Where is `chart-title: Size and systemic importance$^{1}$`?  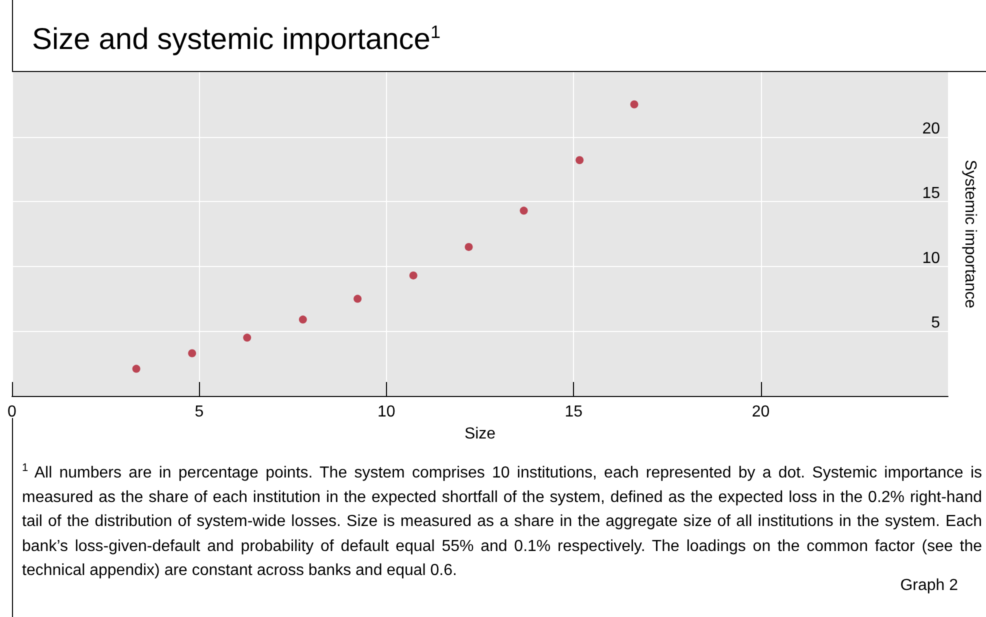 chart-title: Size and systemic importance$^{1}$ is located at coordinates (499, 36).